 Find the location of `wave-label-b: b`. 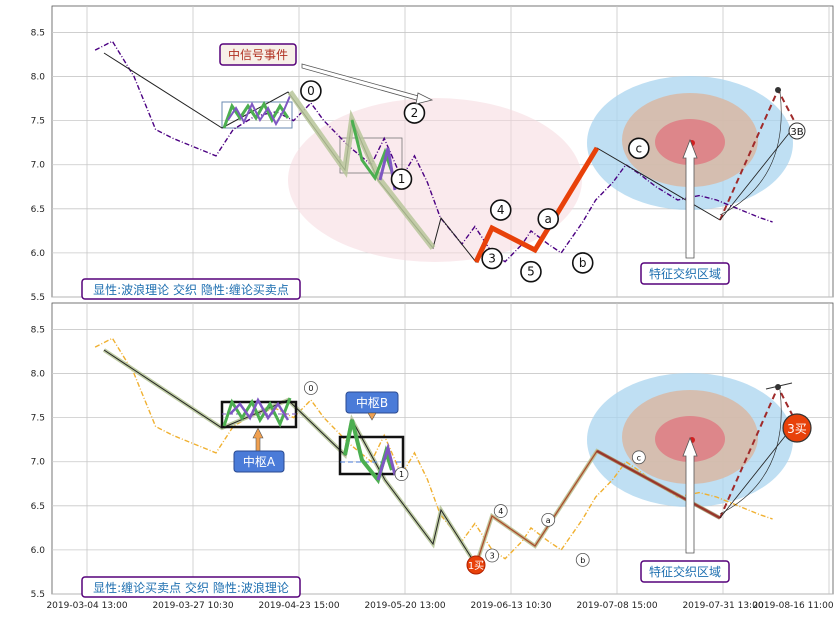

wave-label-b: b is located at coordinates (583, 263).